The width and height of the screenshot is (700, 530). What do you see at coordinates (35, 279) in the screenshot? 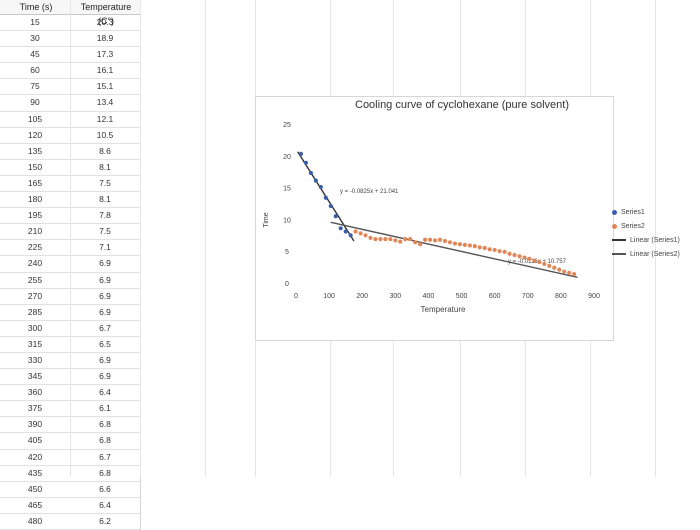
I see `time-cell: 255` at bounding box center [35, 279].